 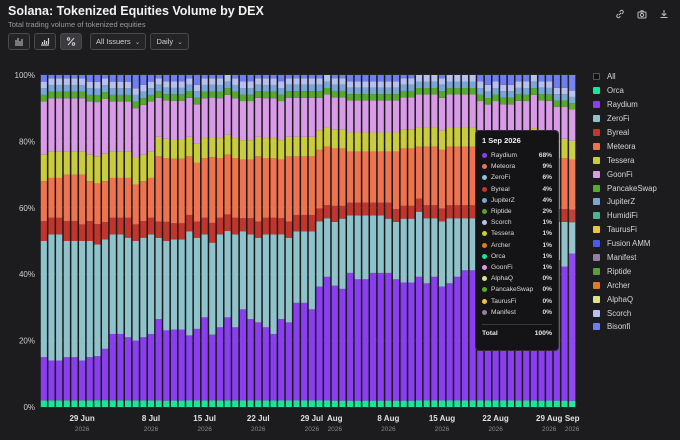 I want to click on bar-chart-button, so click(x=19, y=41).